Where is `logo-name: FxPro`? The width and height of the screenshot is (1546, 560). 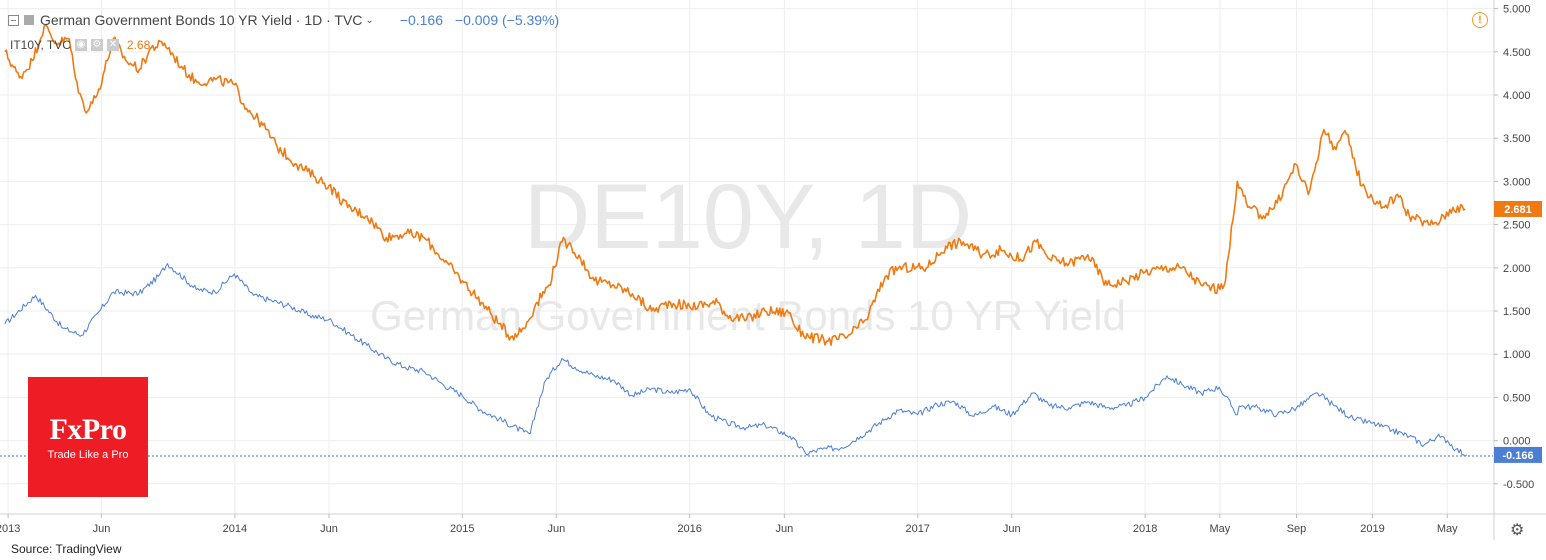 logo-name: FxPro is located at coordinates (88, 429).